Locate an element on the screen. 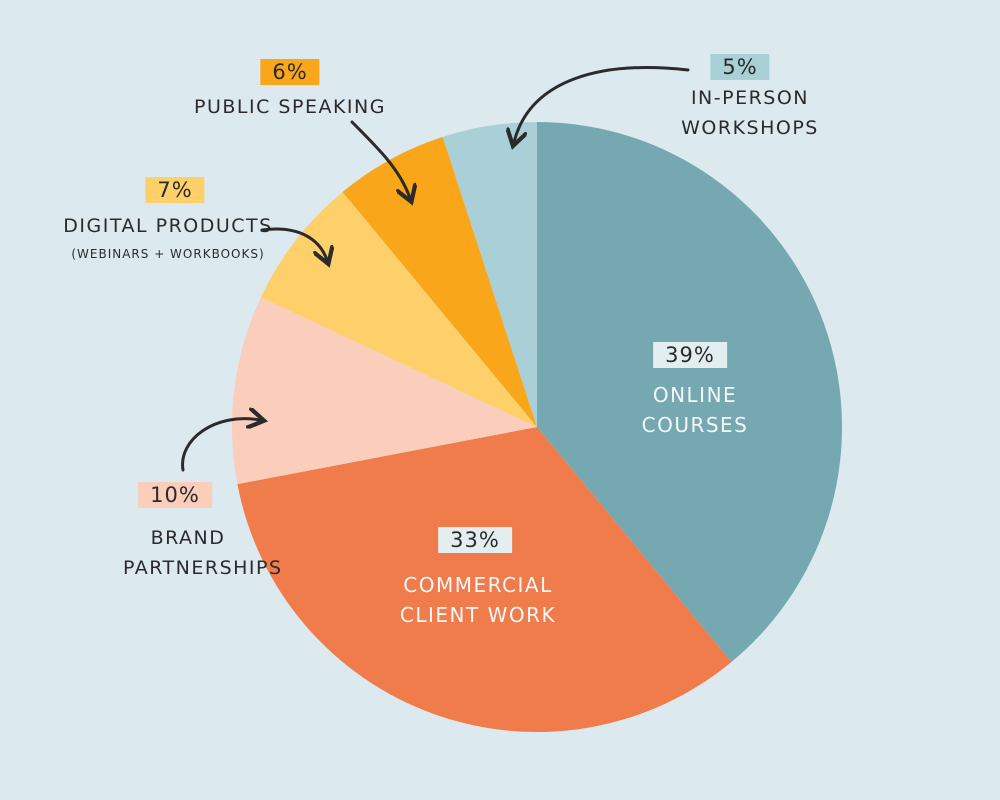 Image resolution: width=1000 pixels, height=800 pixels. category-label: COMMERCIAL CLIENT WORK is located at coordinates (478, 600).